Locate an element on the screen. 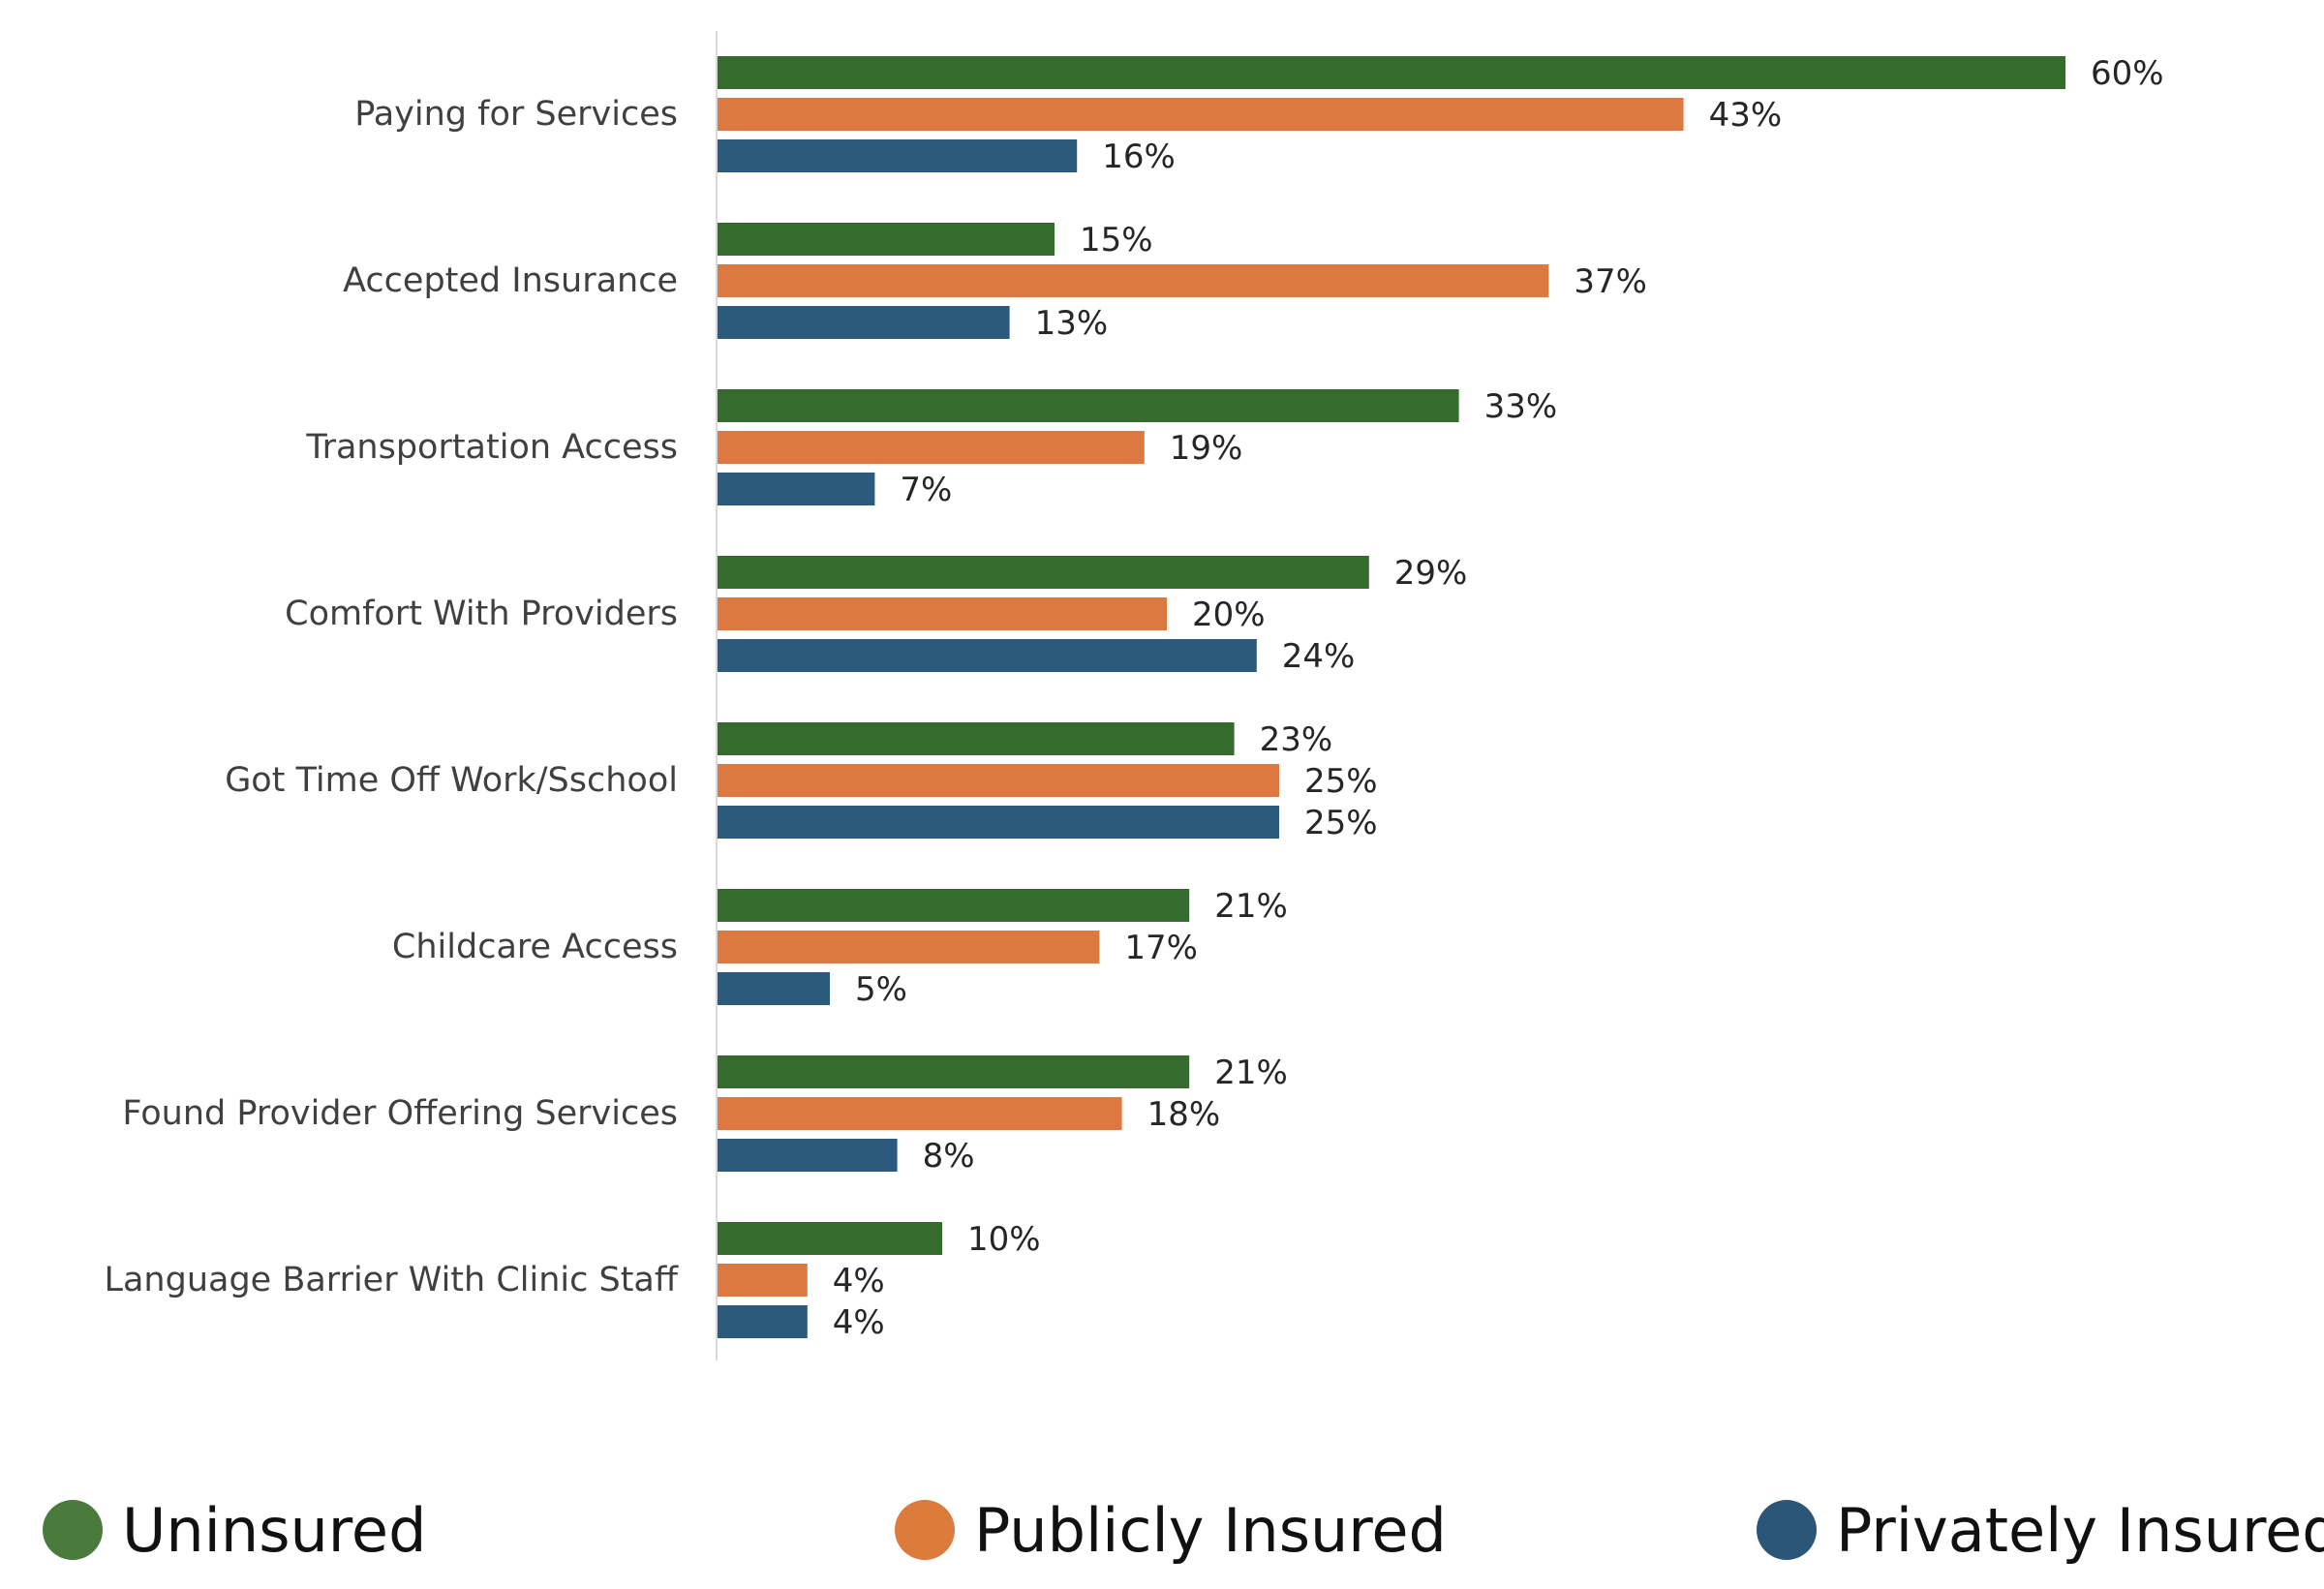 The width and height of the screenshot is (2324, 1589). bar-uninsured-language-barrier-with-clinic-staff is located at coordinates (830, 1238).